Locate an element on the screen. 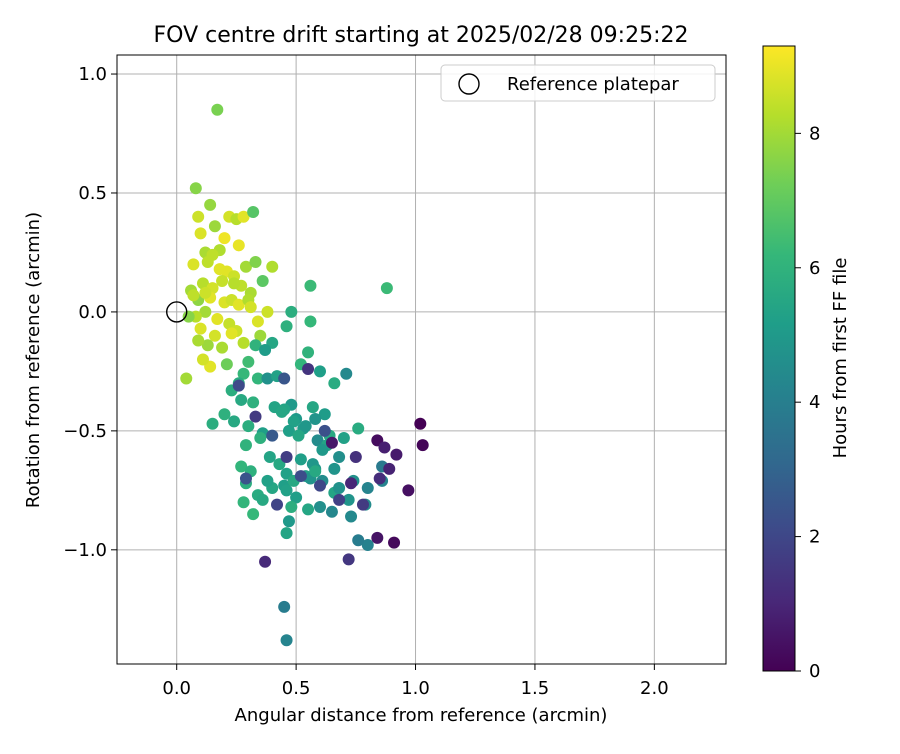  legend-box is located at coordinates (578, 83).